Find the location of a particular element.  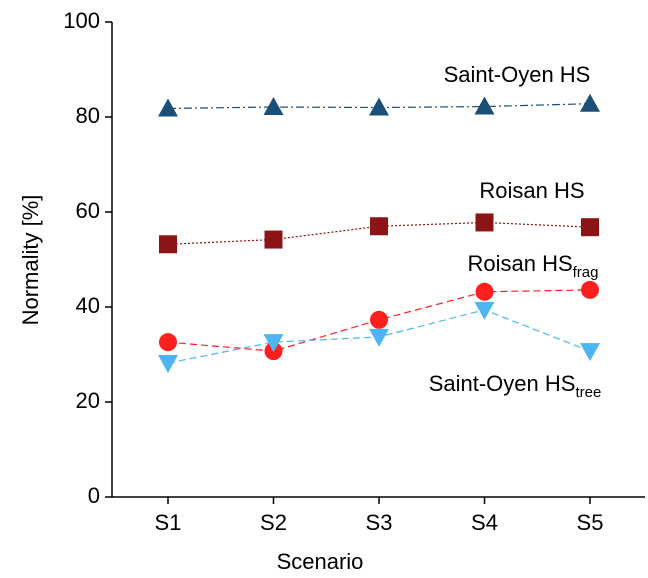

y-tick-label: 60 is located at coordinates (88, 210).